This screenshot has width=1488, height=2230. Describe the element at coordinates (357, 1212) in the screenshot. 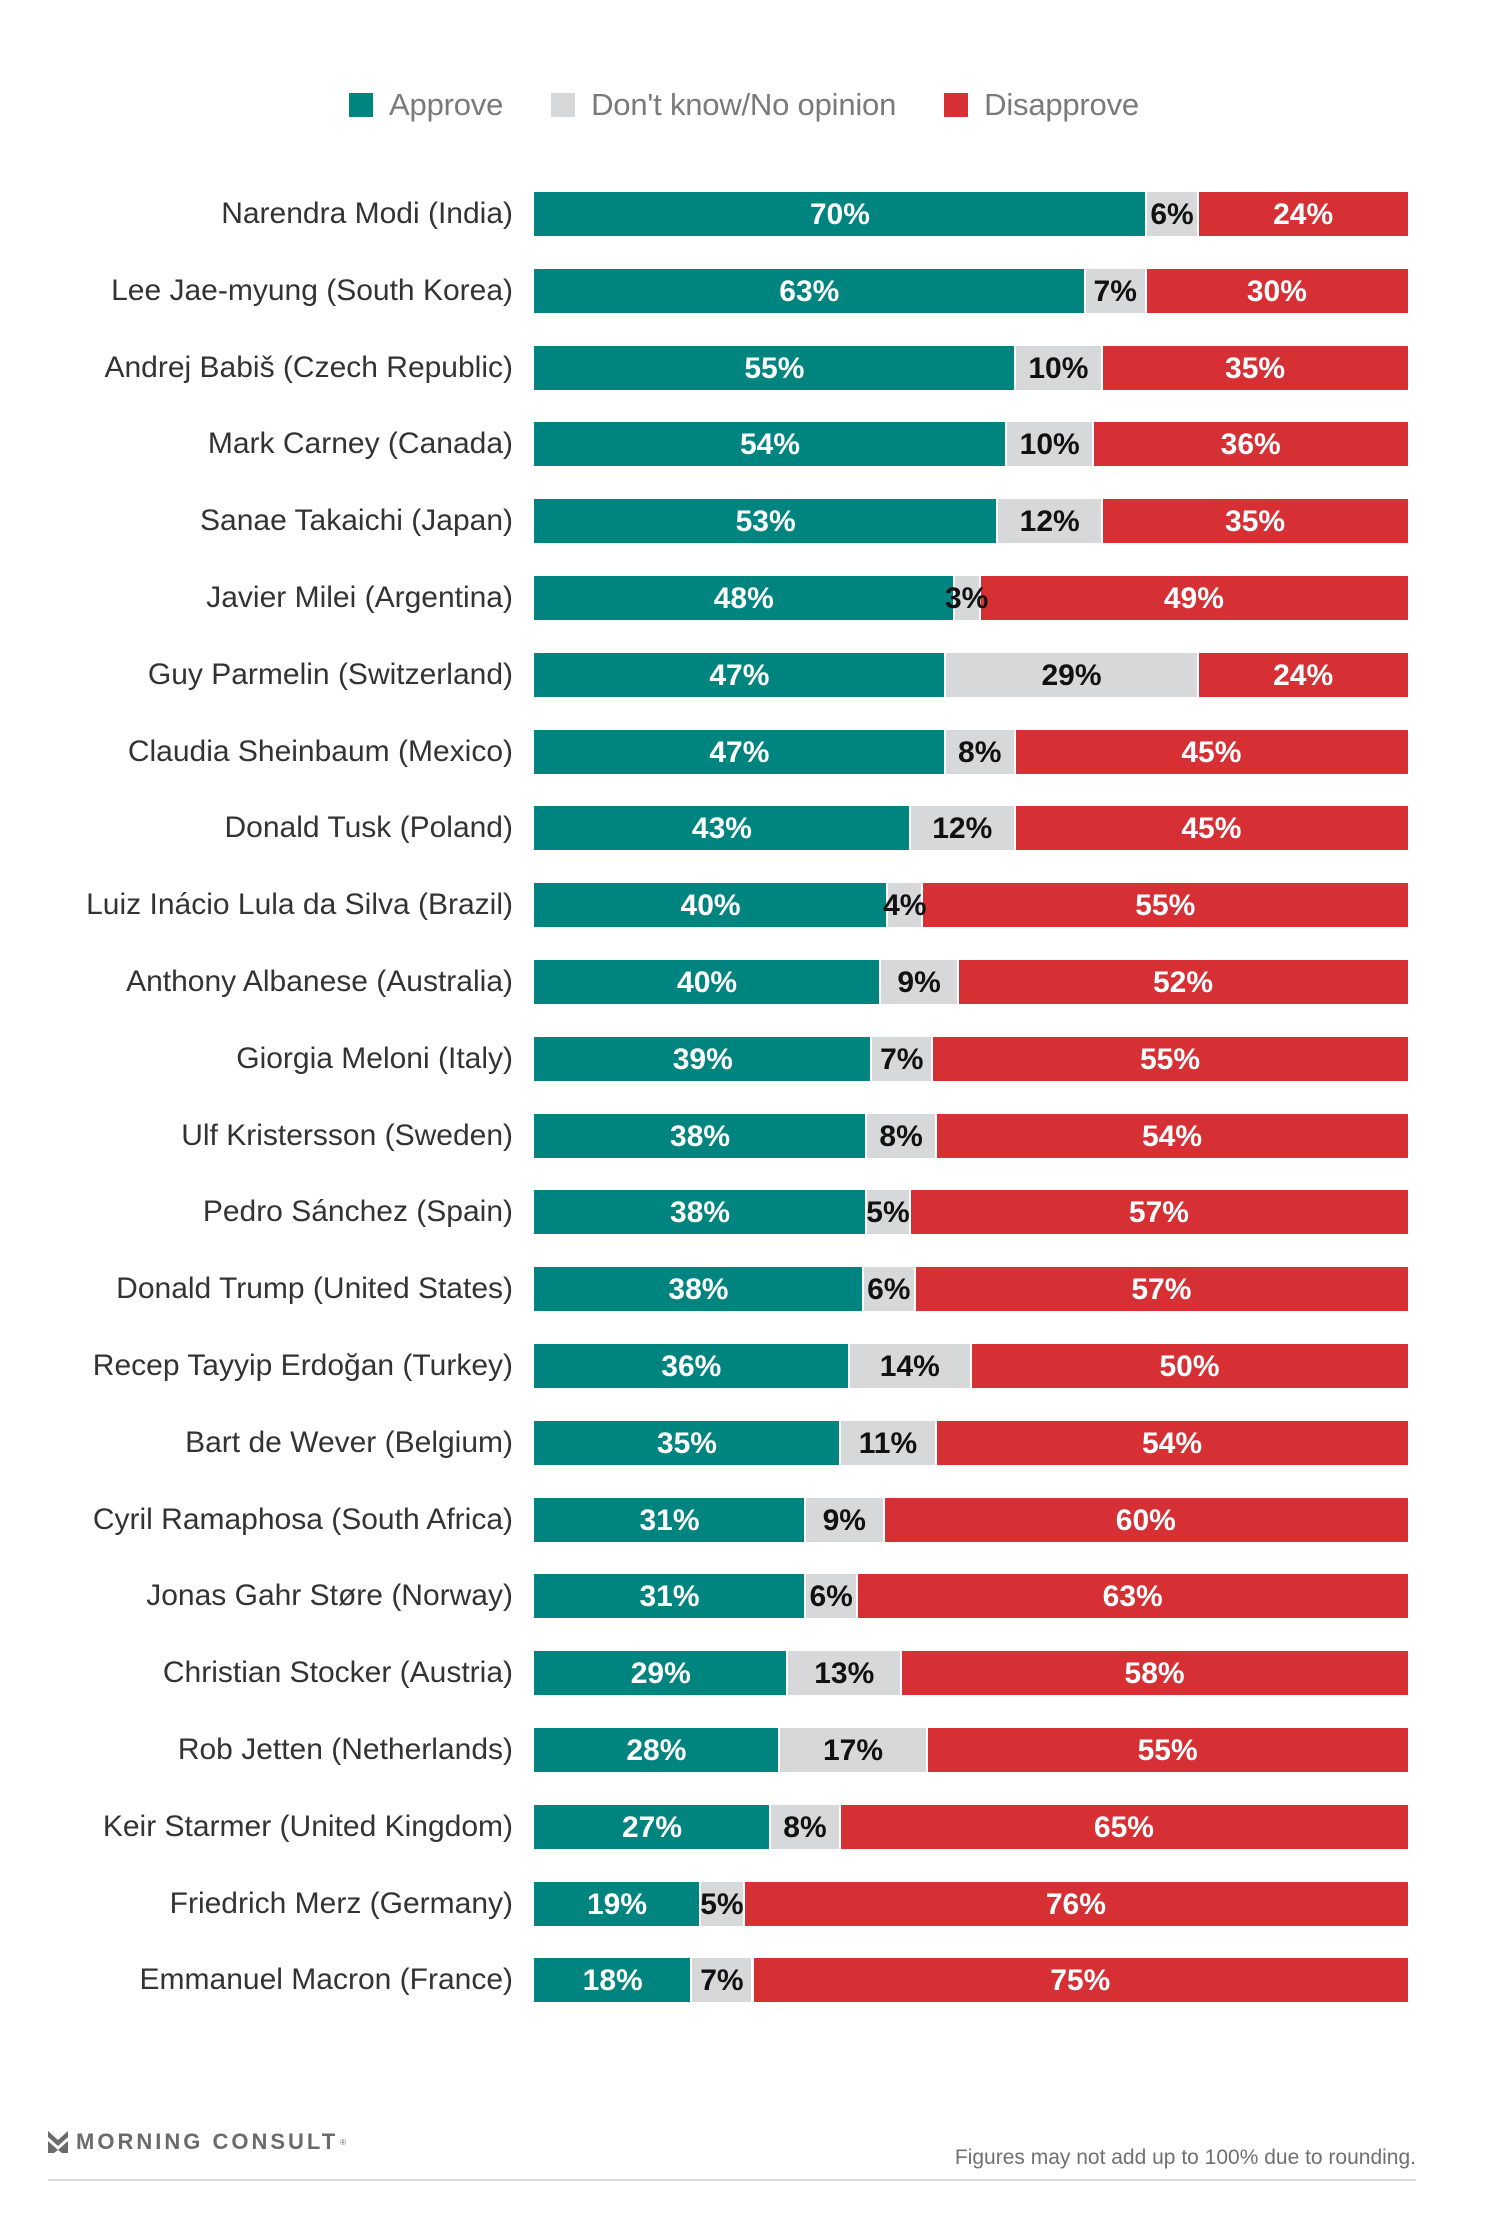

I see `row-label: Pedro Sánchez (Spain)` at that location.